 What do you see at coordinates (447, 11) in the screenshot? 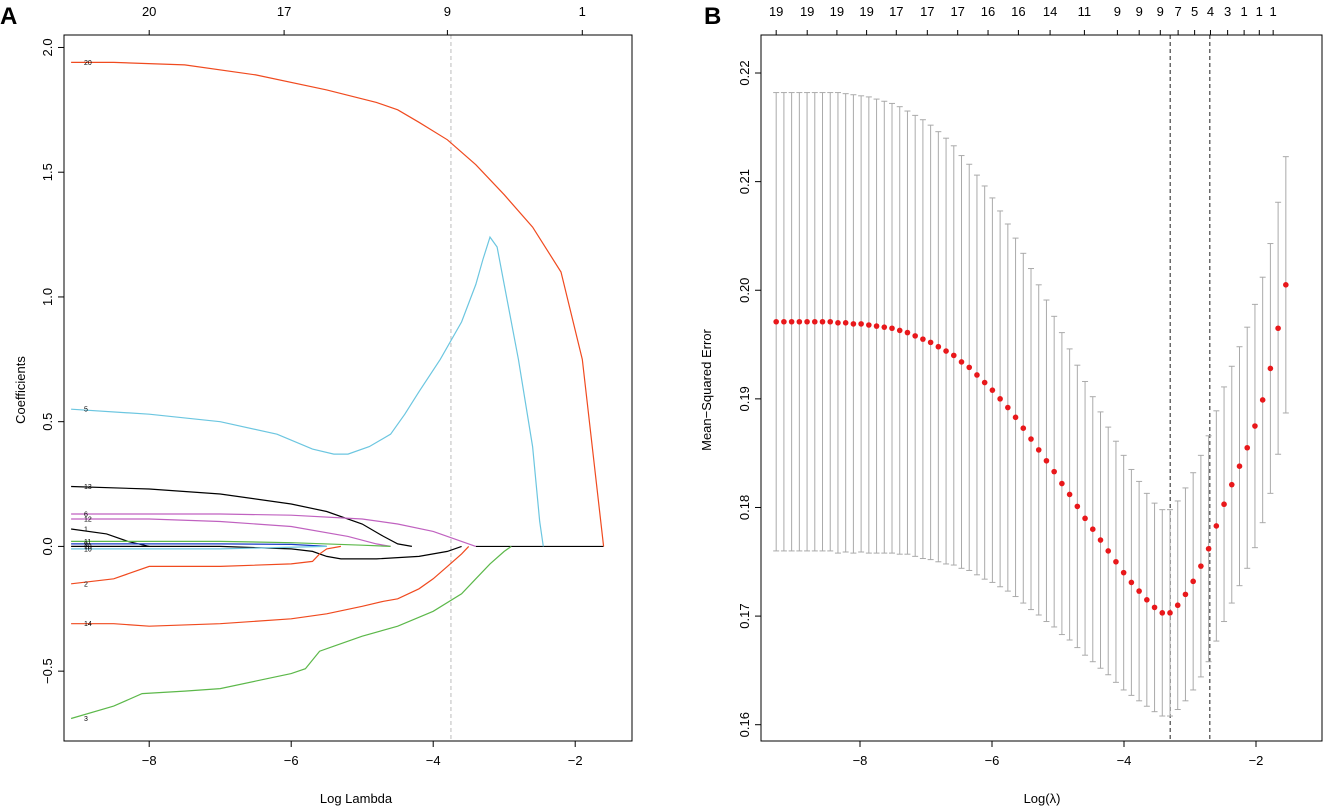
I see `top-tick-label: 9` at bounding box center [447, 11].